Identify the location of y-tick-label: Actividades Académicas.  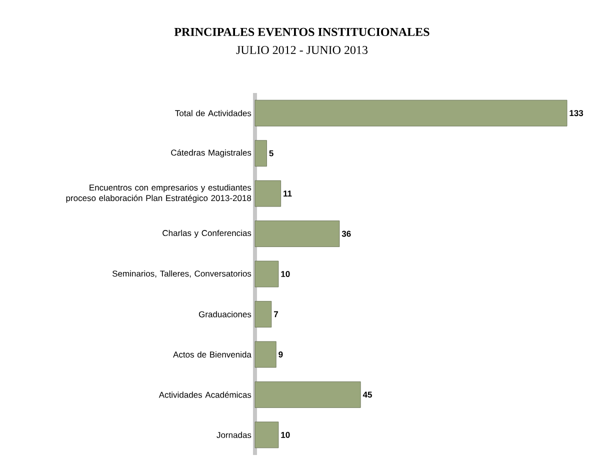
(205, 395).